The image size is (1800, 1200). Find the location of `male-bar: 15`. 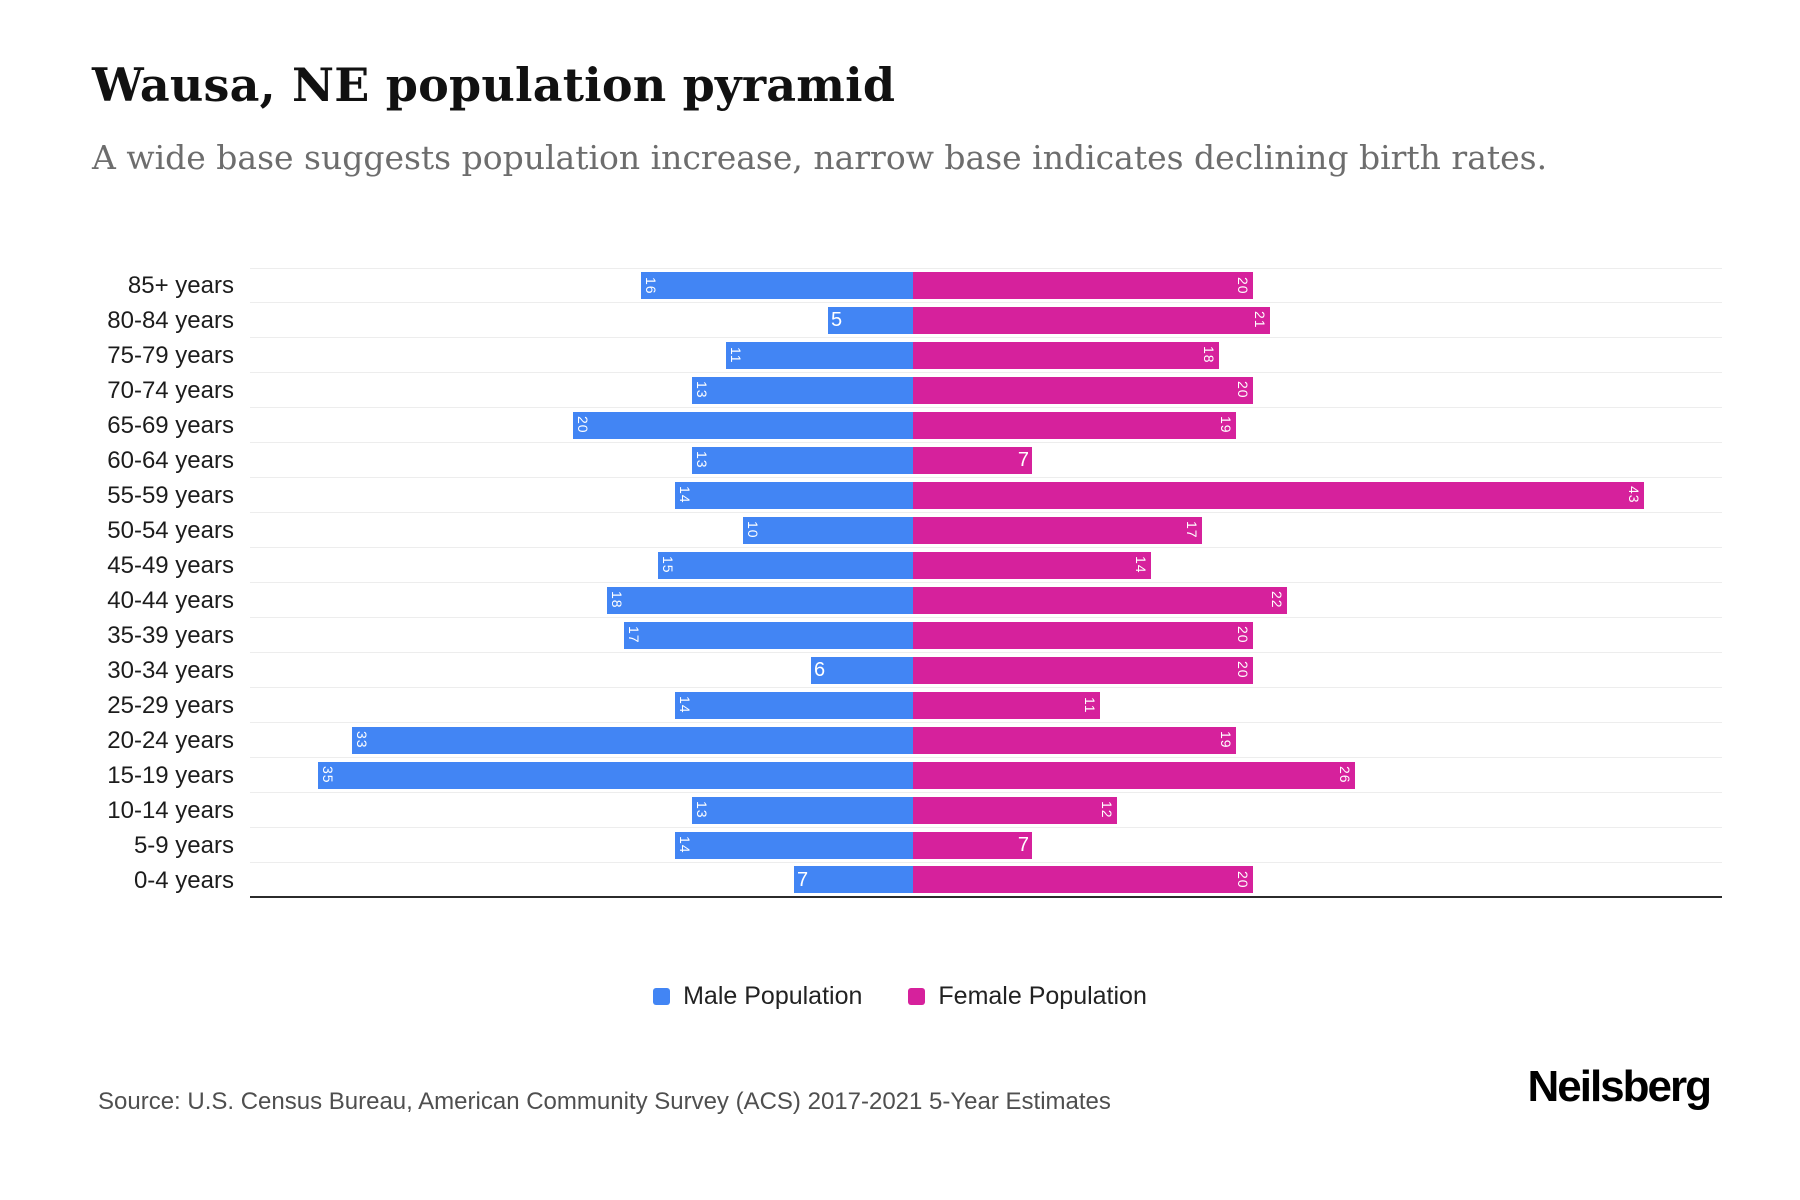

male-bar: 15 is located at coordinates (785, 565).